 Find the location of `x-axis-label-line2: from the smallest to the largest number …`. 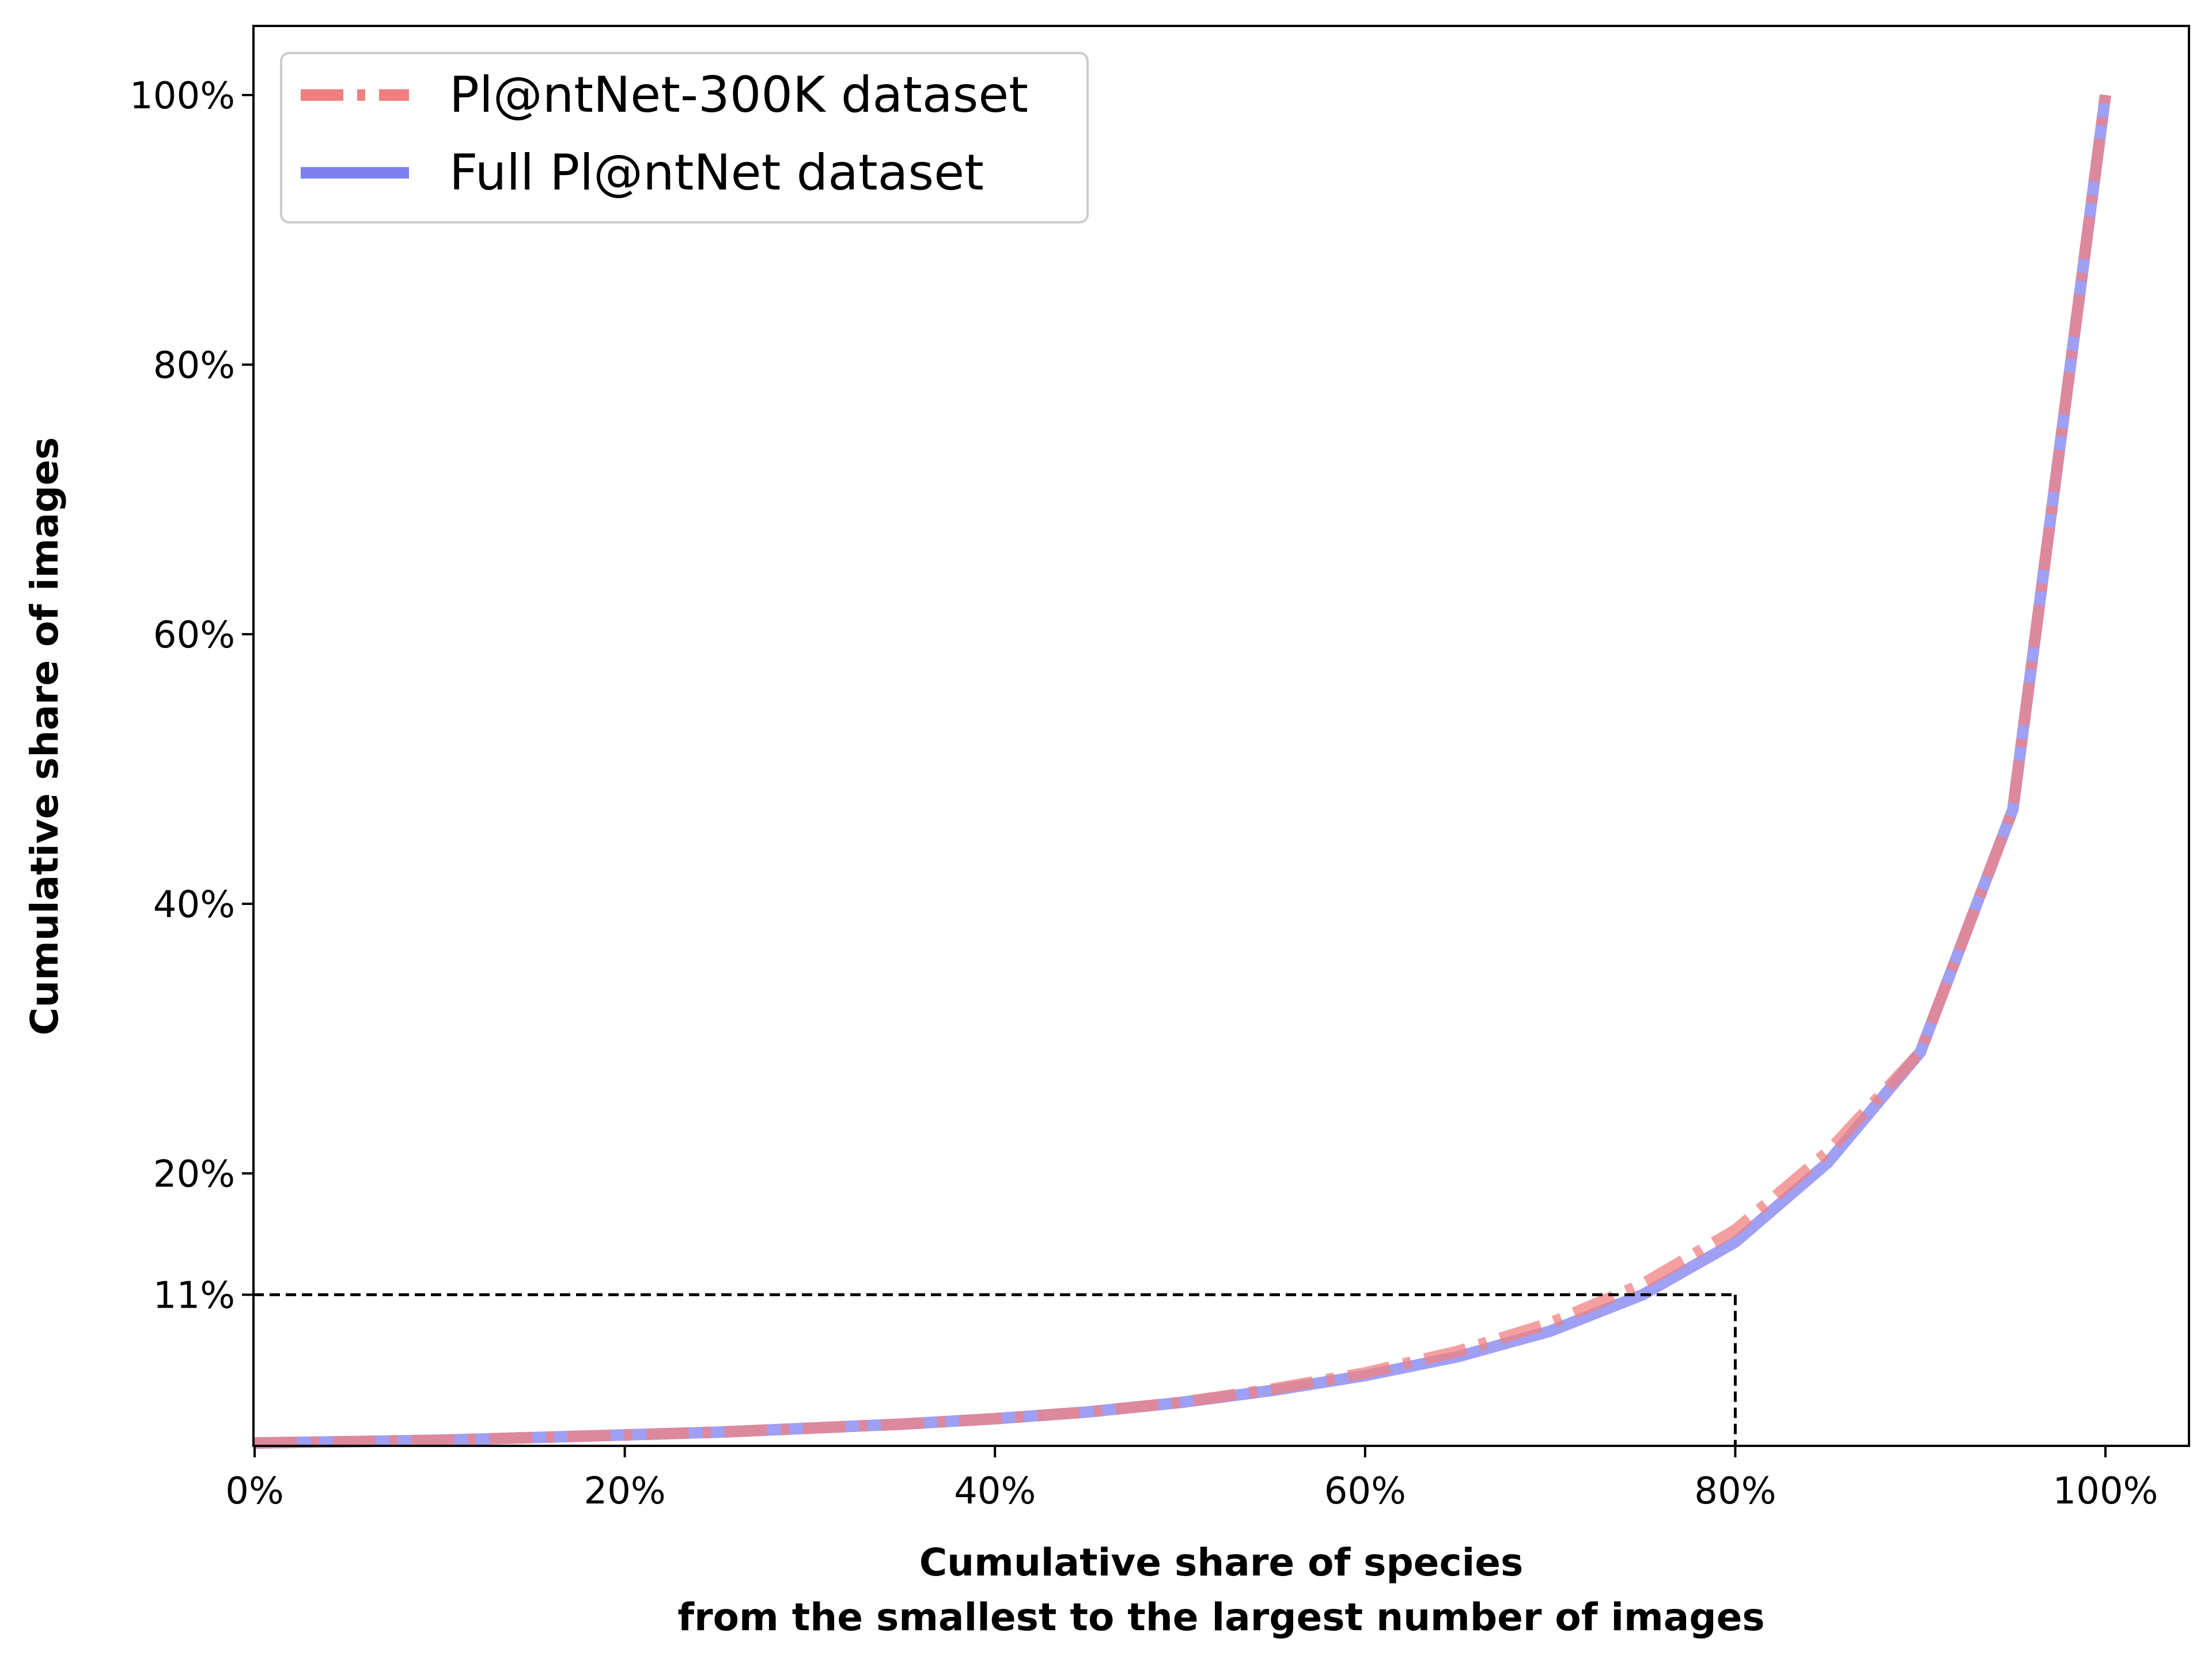

x-axis-label-line2: from the smallest to the largest number … is located at coordinates (1220, 1617).